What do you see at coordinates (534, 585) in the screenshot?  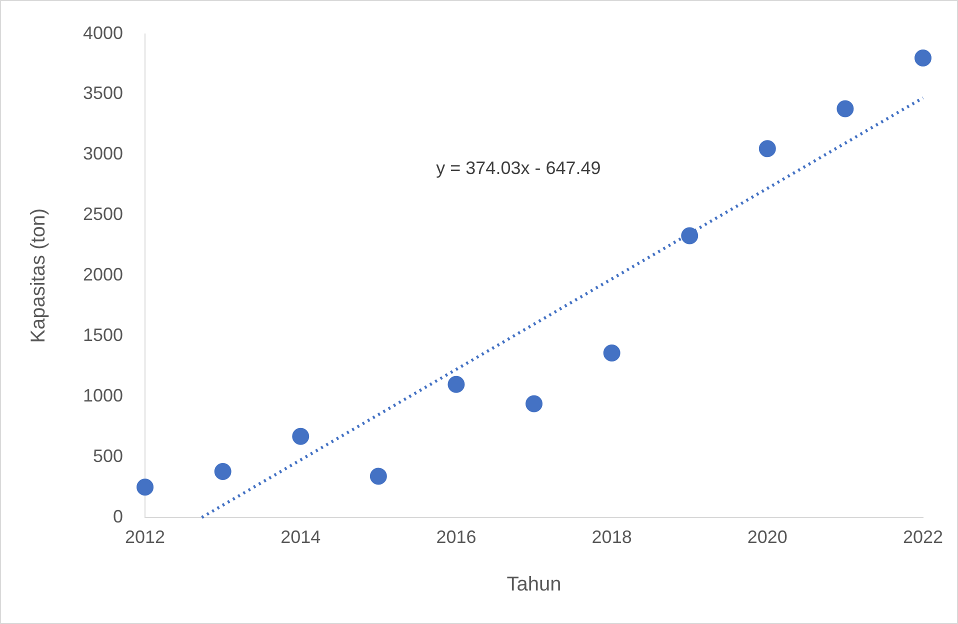 I see `x-axis-title: Tahun` at bounding box center [534, 585].